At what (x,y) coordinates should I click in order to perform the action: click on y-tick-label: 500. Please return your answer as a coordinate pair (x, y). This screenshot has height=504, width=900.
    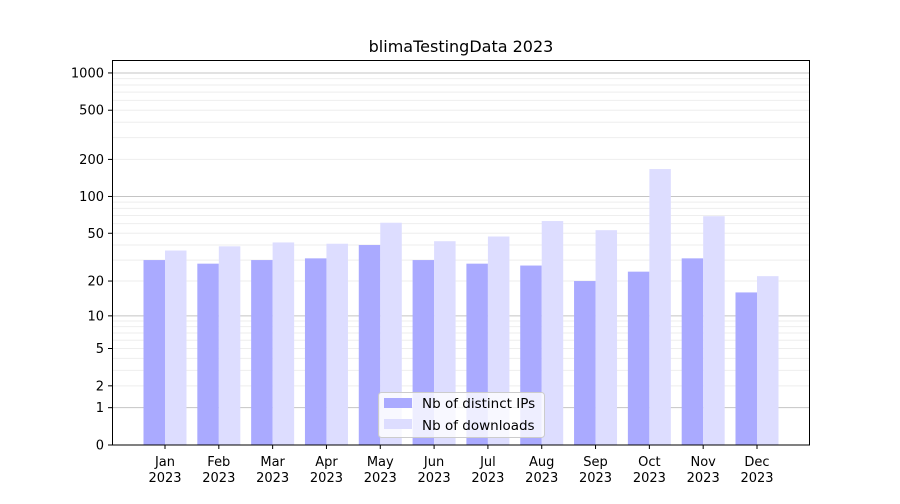
    Looking at the image, I should click on (91, 111).